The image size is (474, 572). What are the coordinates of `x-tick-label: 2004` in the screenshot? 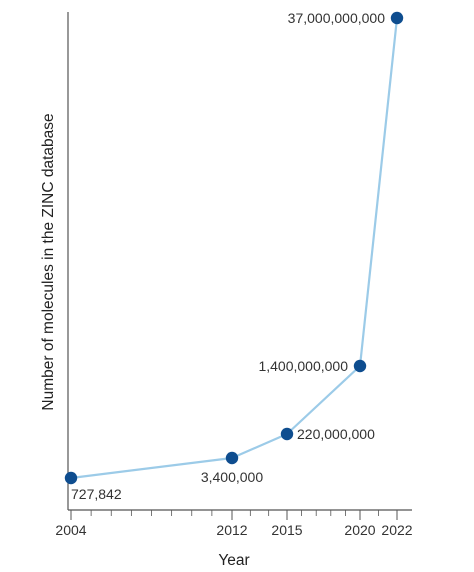 It's located at (70, 530).